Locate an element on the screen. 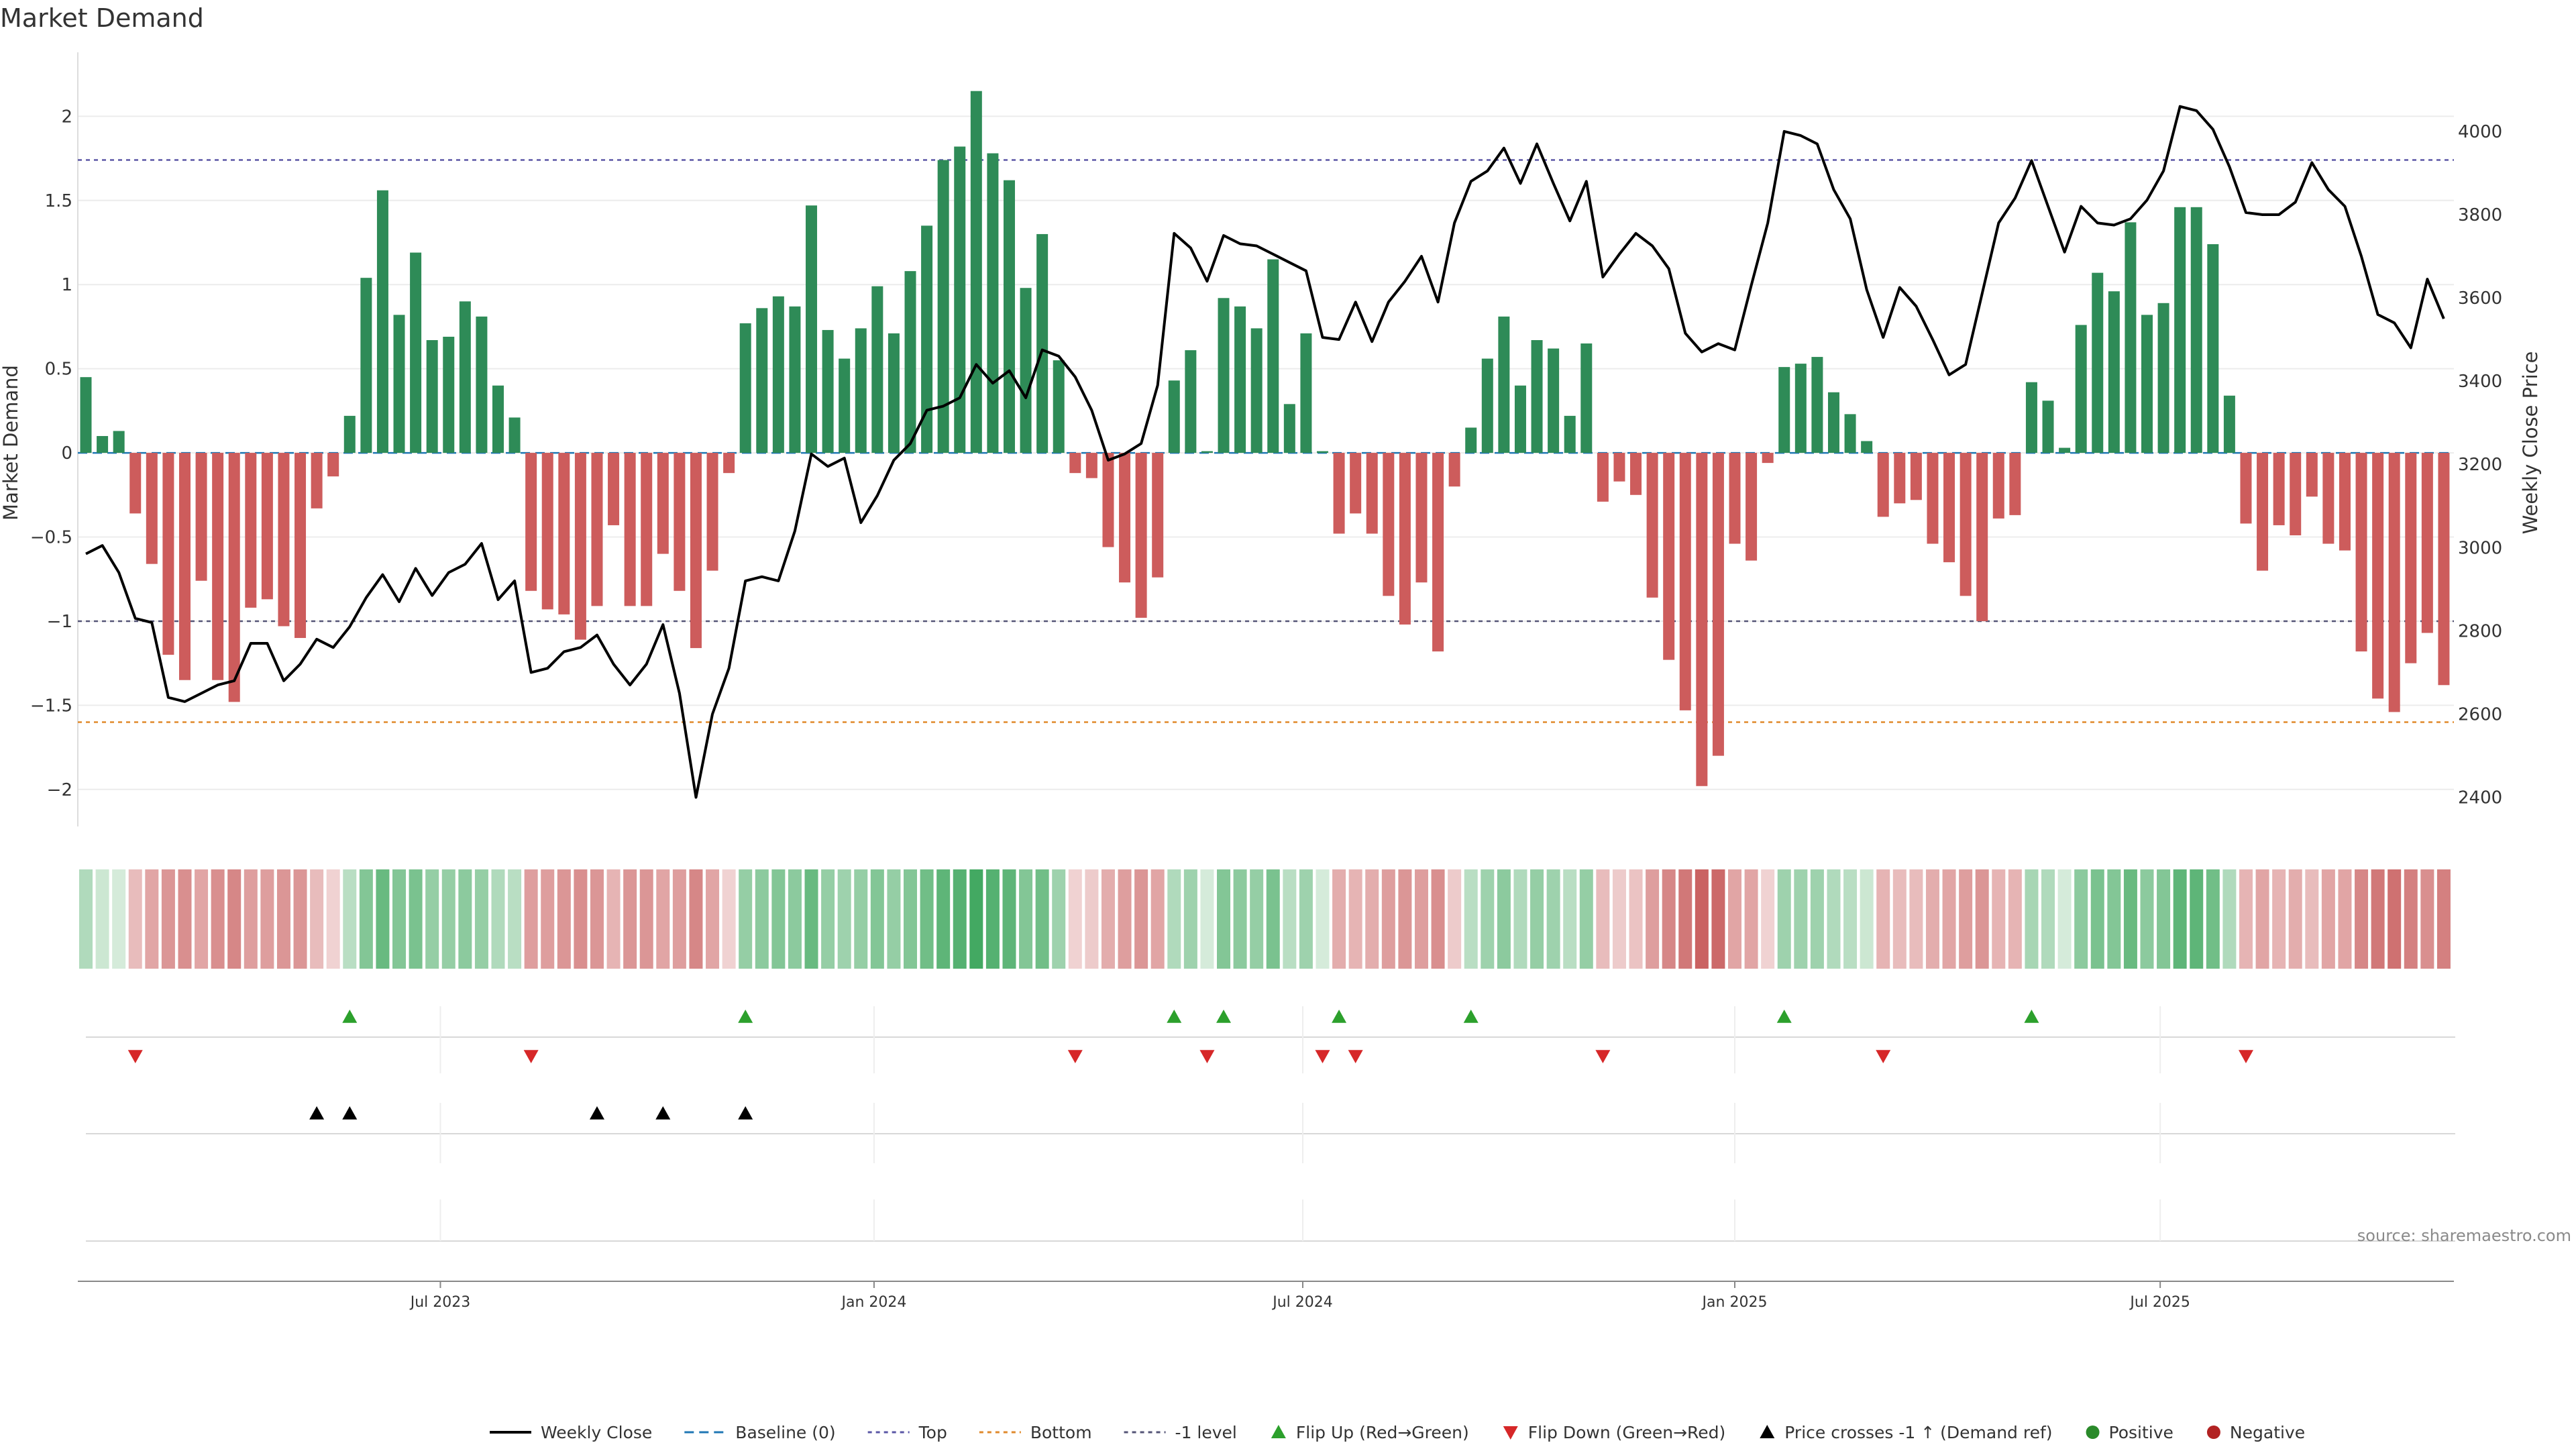 This screenshot has height=1449, width=2576. date-axis: Jul 2023 Jan 2024 Jul 2024 Jan 2025 Jul 2025 is located at coordinates (1266, 1296).